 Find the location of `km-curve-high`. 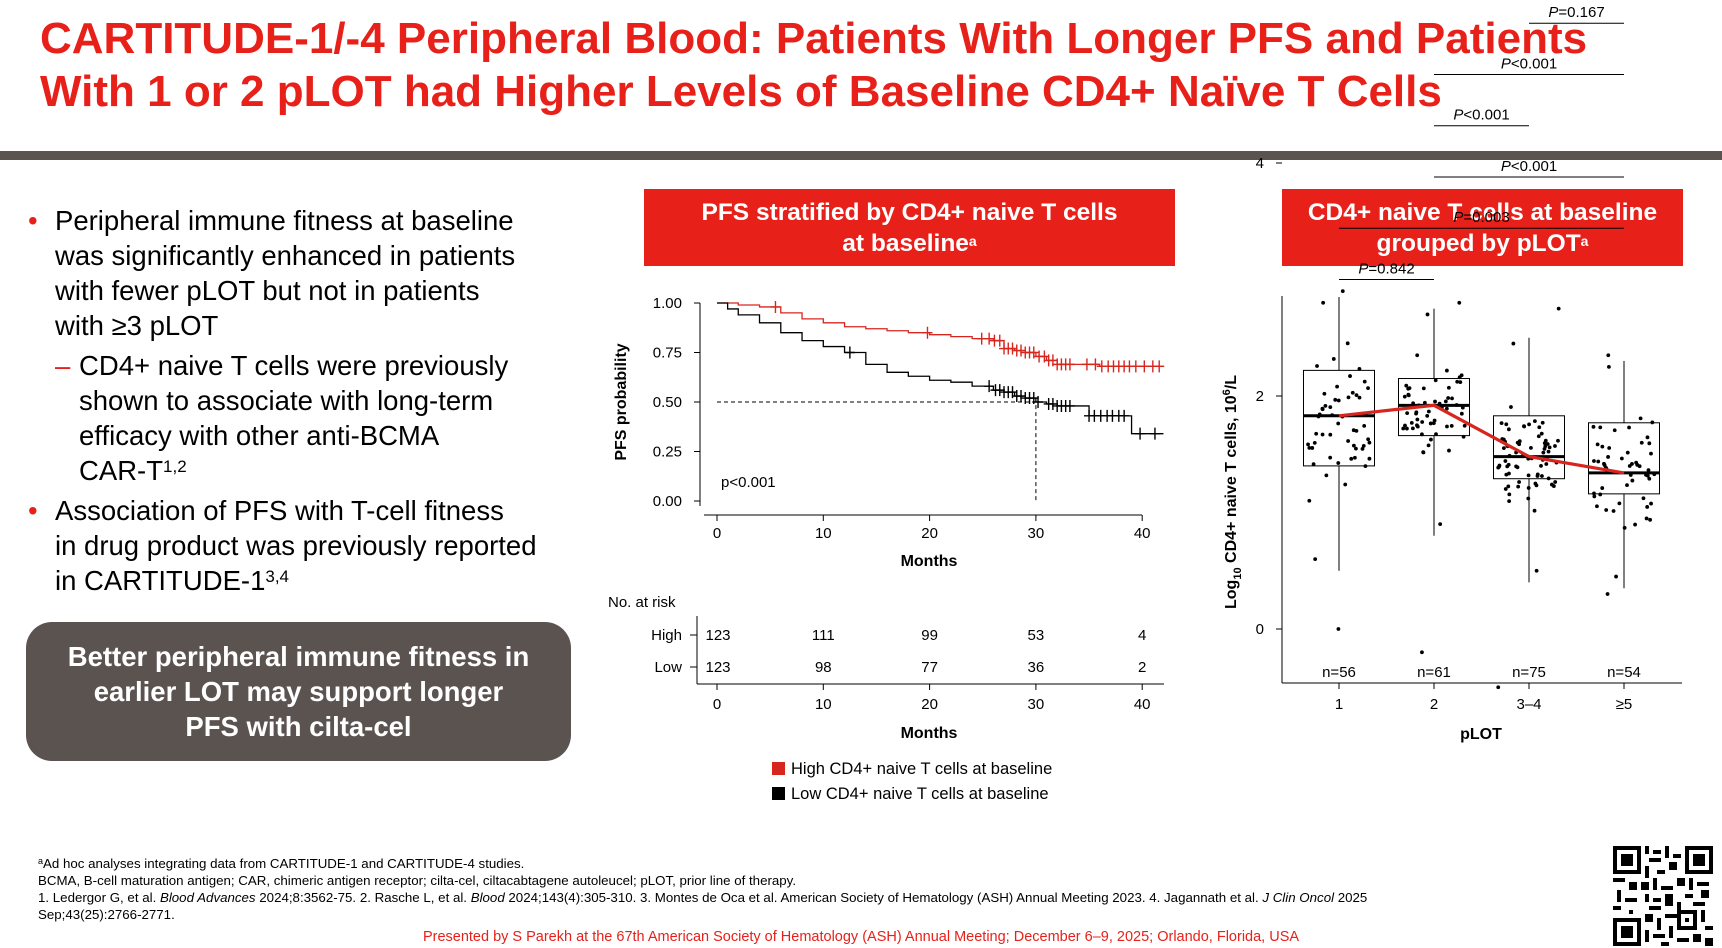

km-curve-high is located at coordinates (940, 335).